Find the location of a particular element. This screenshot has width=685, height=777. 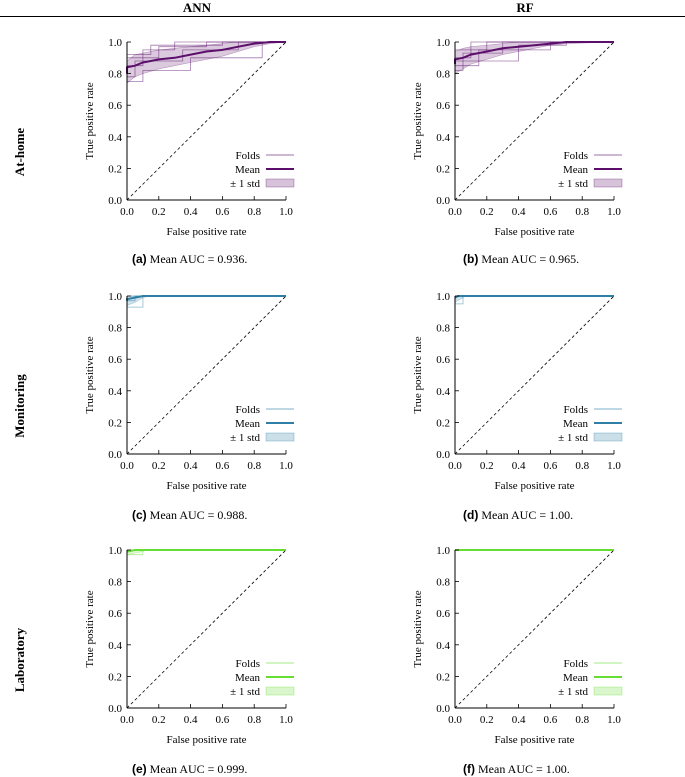

caption-b: (b) Mean AUC = 0.965. is located at coordinates (521, 259).